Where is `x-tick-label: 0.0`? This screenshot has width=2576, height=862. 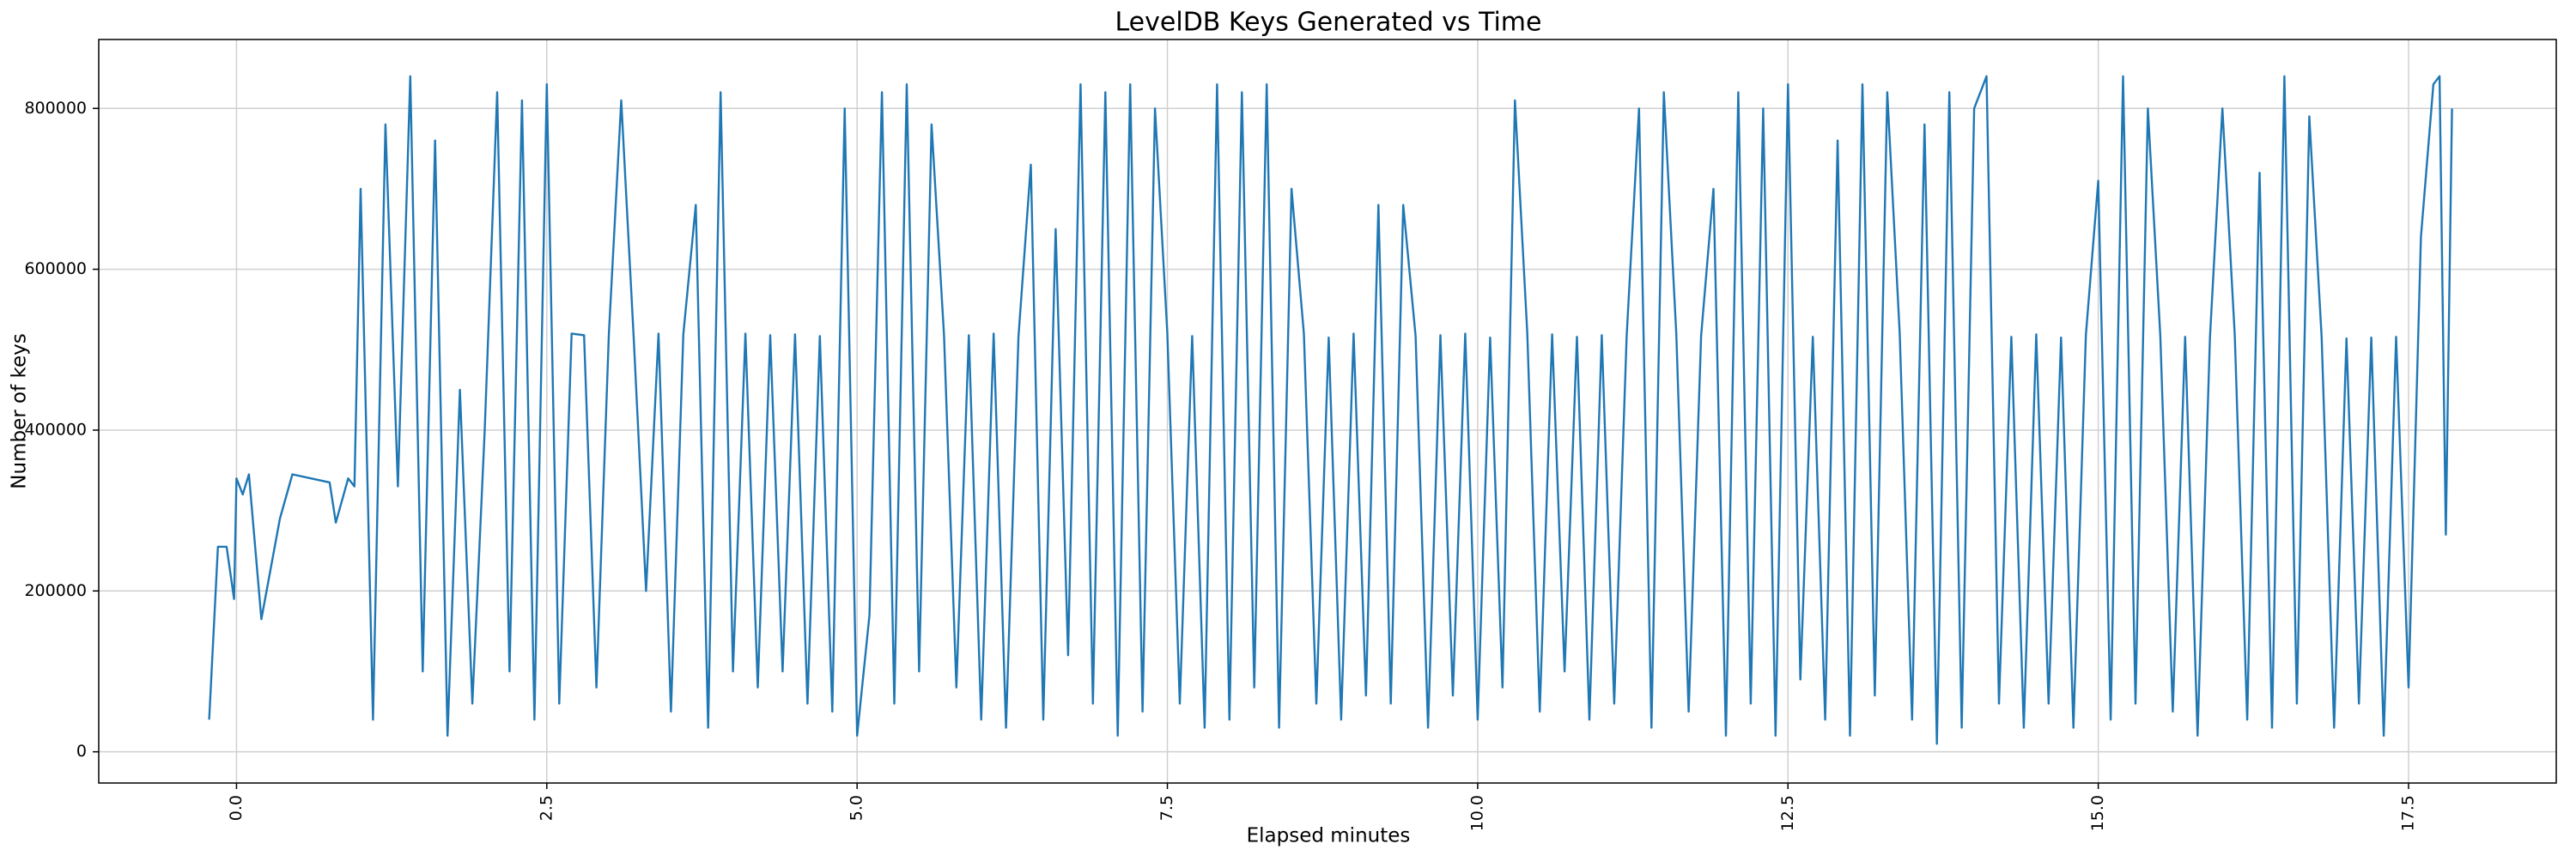 x-tick-label: 0.0 is located at coordinates (237, 808).